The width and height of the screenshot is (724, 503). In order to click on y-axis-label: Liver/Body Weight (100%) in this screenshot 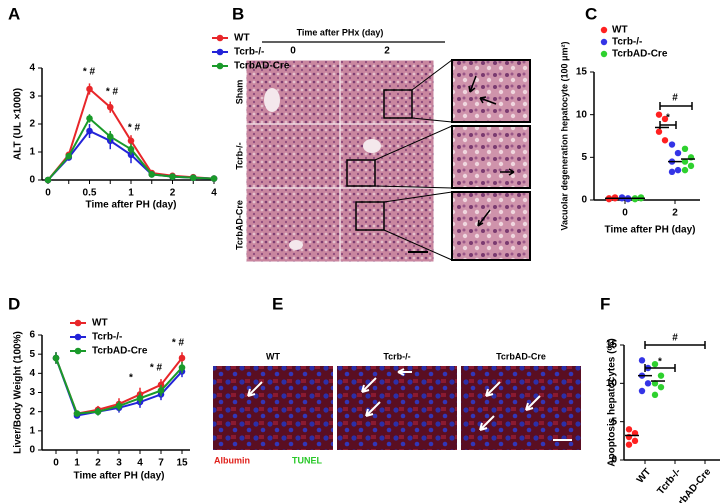, I will do `click(18, 392)`.